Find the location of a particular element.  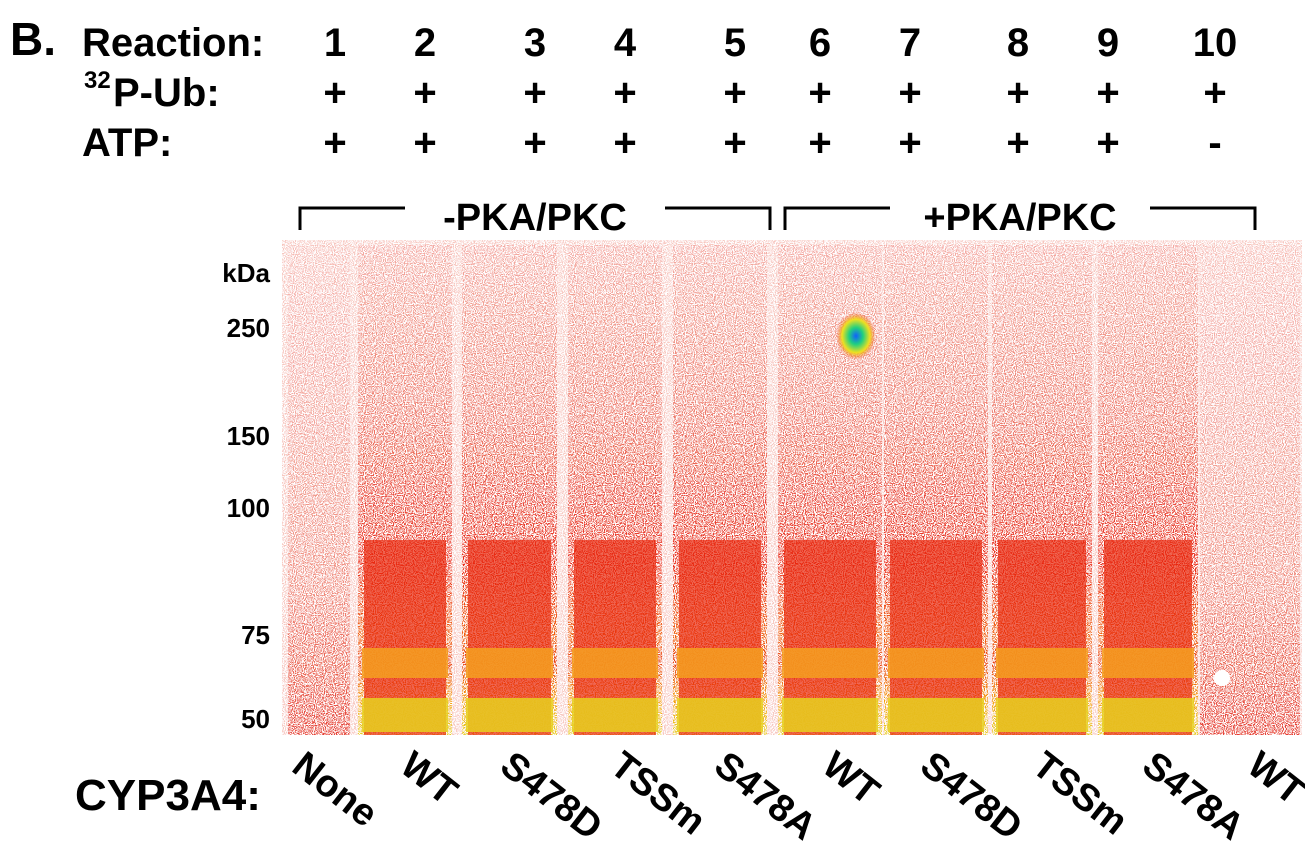

marker-label: 50 is located at coordinates (255, 719).